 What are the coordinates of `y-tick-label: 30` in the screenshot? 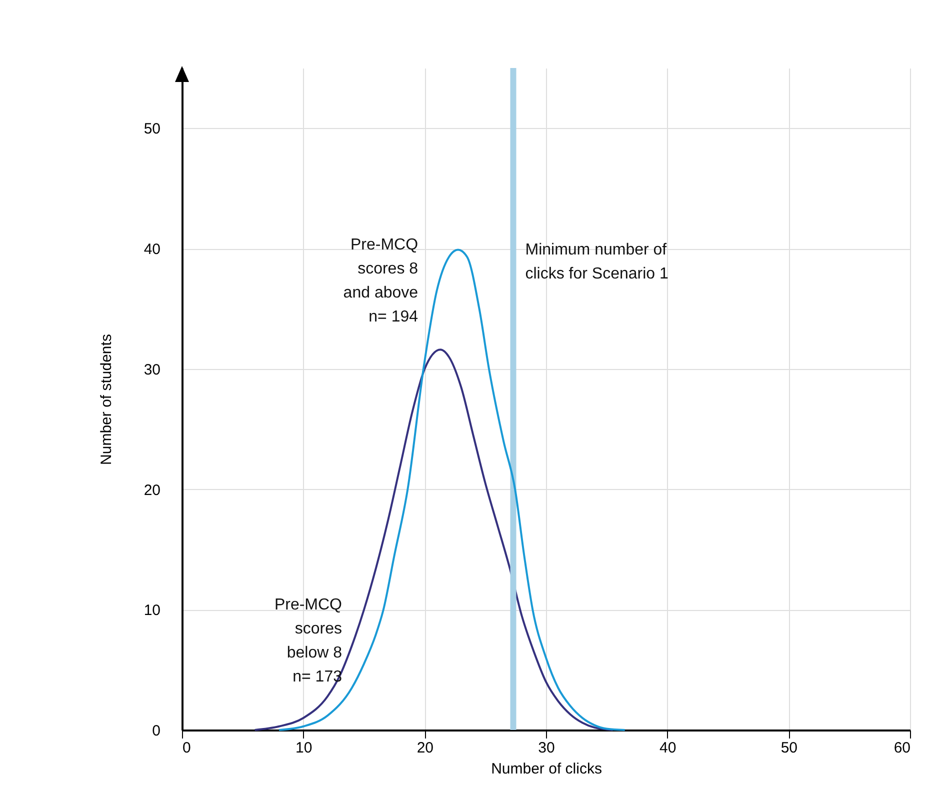 It's located at (152, 369).